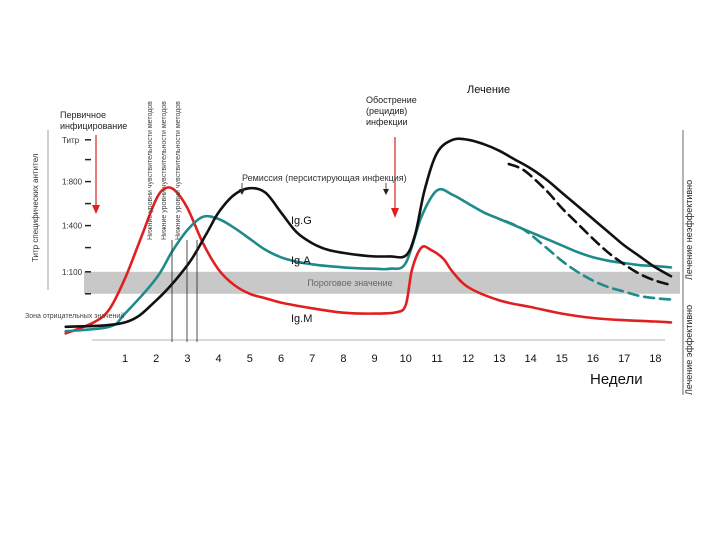 This screenshot has height=540, width=720. Describe the element at coordinates (71, 140) in the screenshot. I see `y-tick-label: Титр` at that location.